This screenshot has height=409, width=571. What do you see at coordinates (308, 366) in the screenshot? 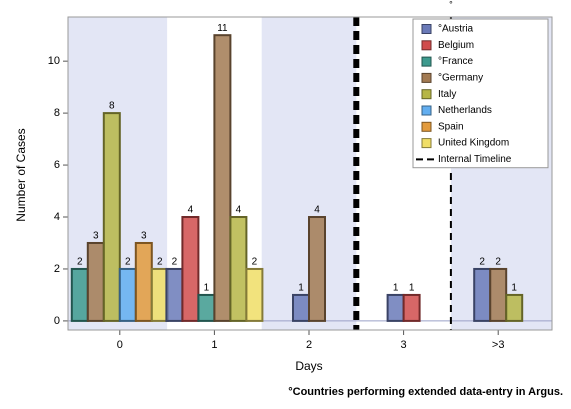
I see `x-axis-label: Days` at bounding box center [308, 366].